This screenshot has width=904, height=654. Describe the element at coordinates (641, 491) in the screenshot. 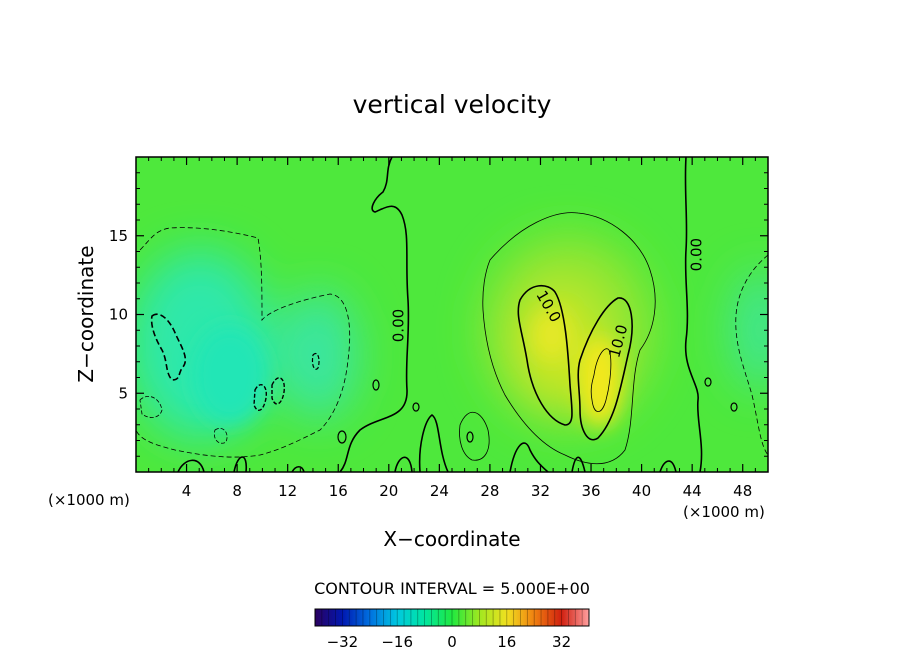

I see `x-tick-label: 40` at that location.